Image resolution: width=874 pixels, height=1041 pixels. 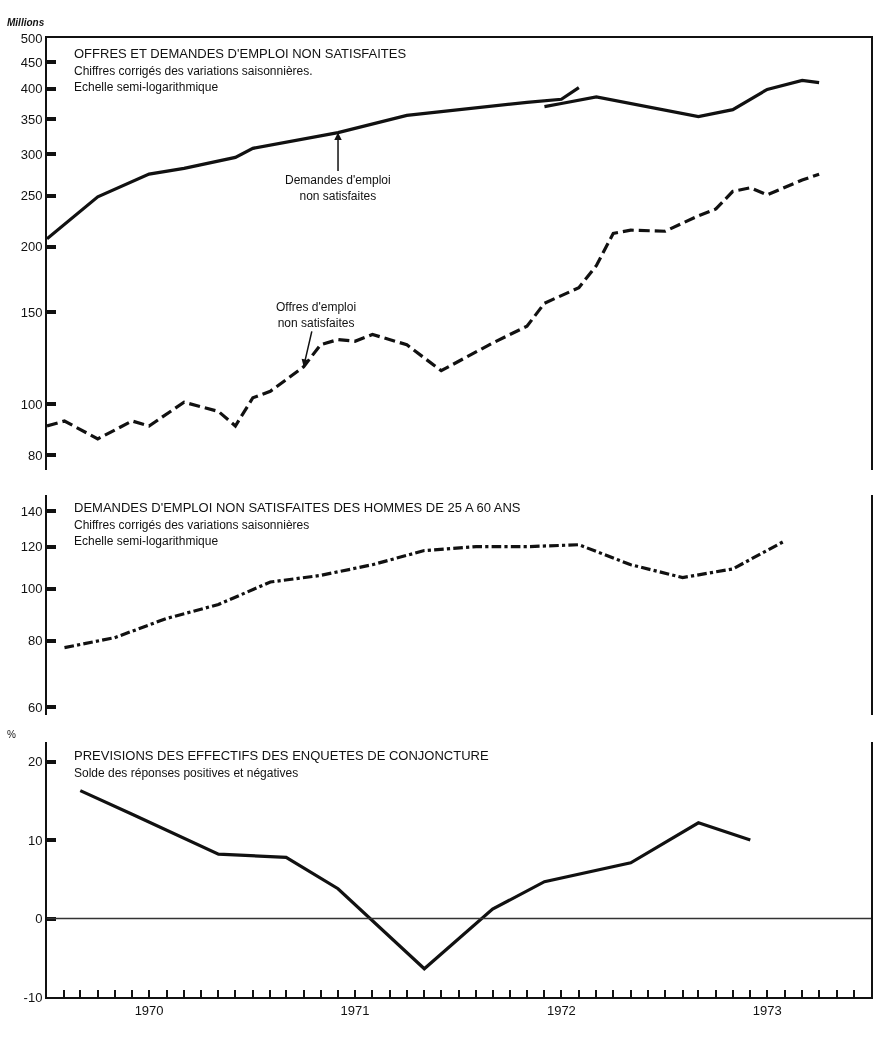 What do you see at coordinates (281, 755) in the screenshot?
I see `text: PREVISIONS DES EFFECTIFS DES ENQUETES DE CONJONCTURE` at bounding box center [281, 755].